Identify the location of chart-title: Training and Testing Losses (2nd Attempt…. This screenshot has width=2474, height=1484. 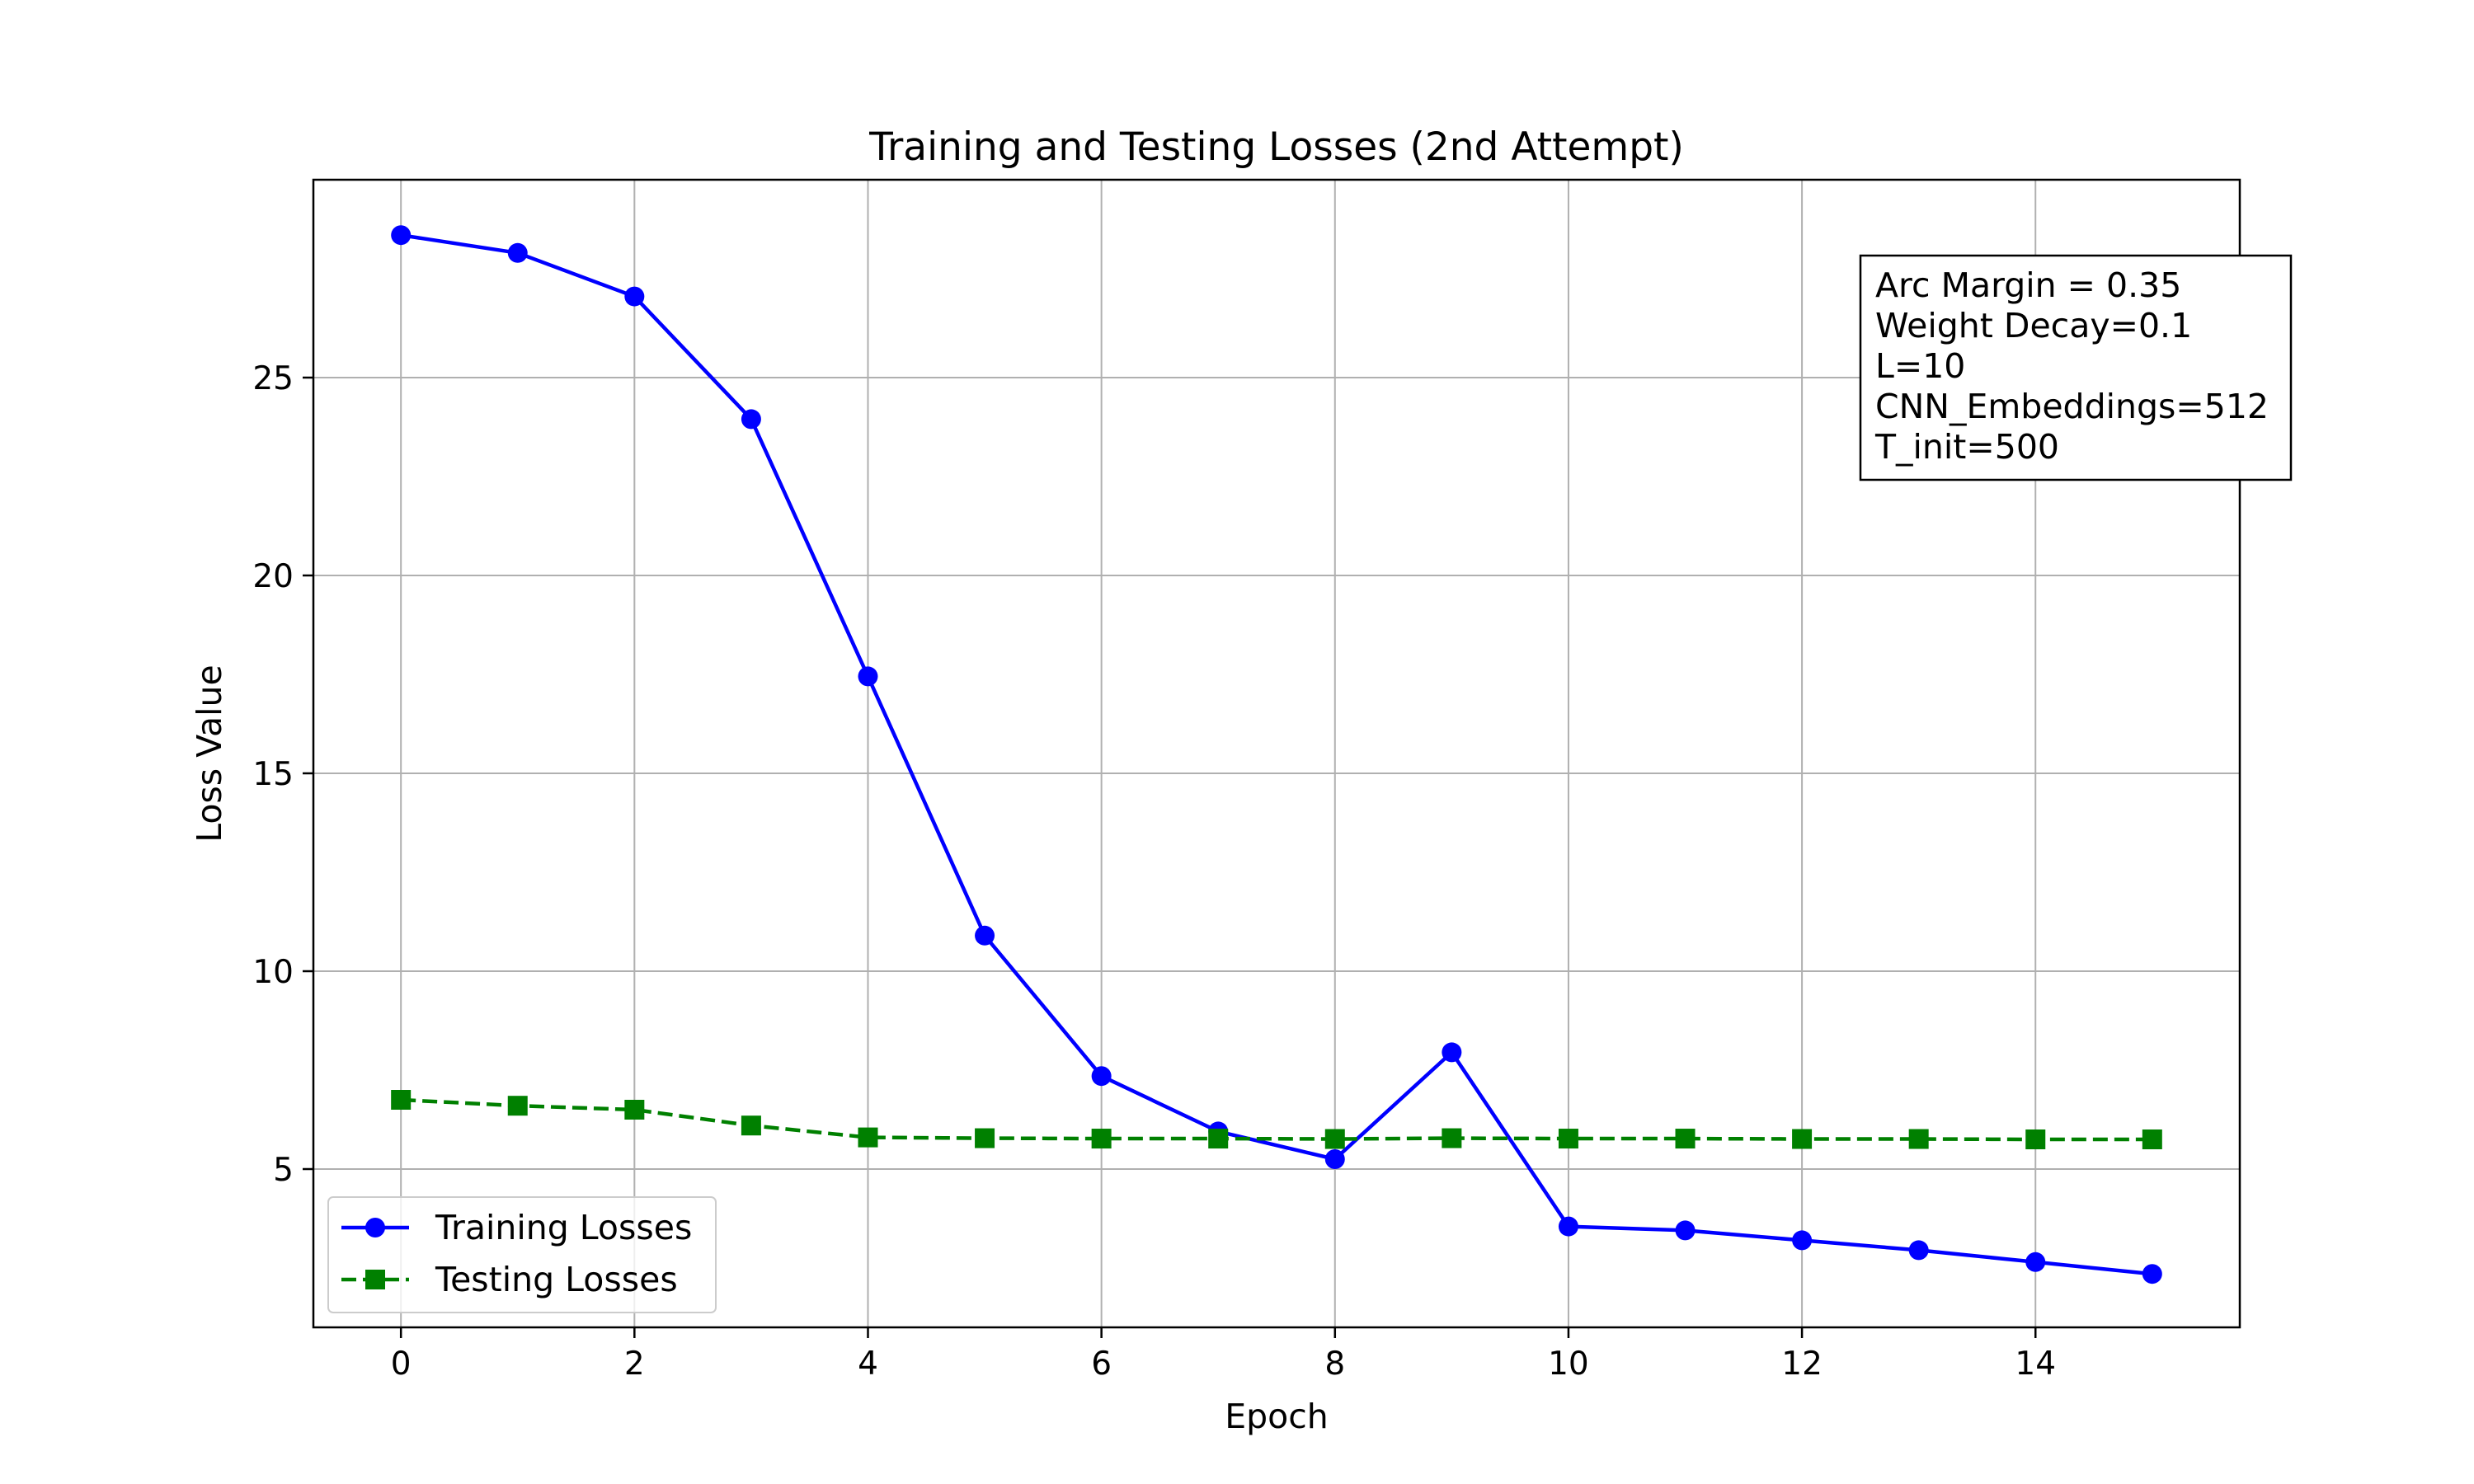
(1276, 147).